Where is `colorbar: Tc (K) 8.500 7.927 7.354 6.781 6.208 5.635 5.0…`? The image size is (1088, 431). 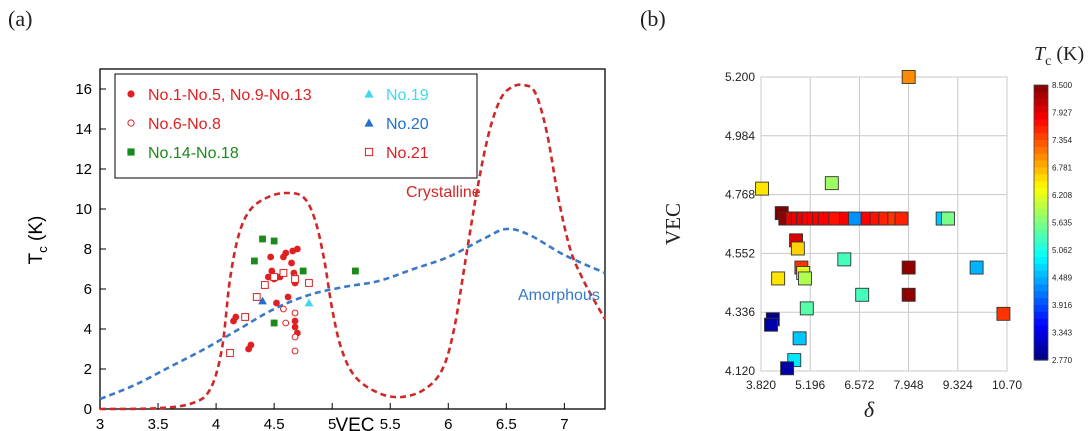 colorbar: Tc (K) 8.500 7.927 7.354 6.781 6.208 5.635 5.0… is located at coordinates (1058, 204).